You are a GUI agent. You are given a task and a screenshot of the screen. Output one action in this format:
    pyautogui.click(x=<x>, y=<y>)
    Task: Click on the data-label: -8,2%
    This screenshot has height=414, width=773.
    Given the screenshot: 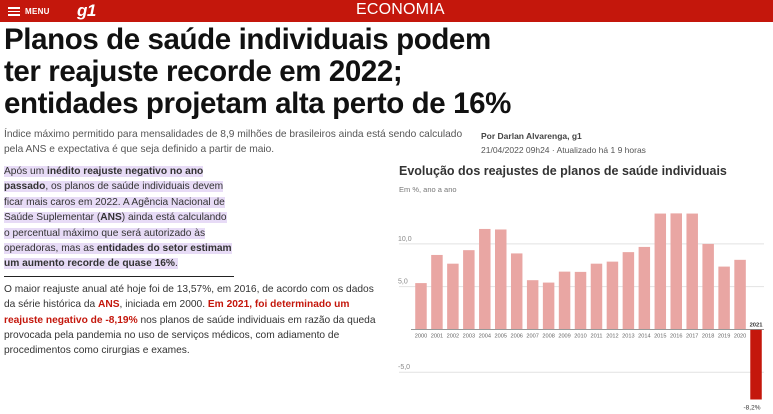 What is the action you would take?
    pyautogui.click(x=752, y=407)
    